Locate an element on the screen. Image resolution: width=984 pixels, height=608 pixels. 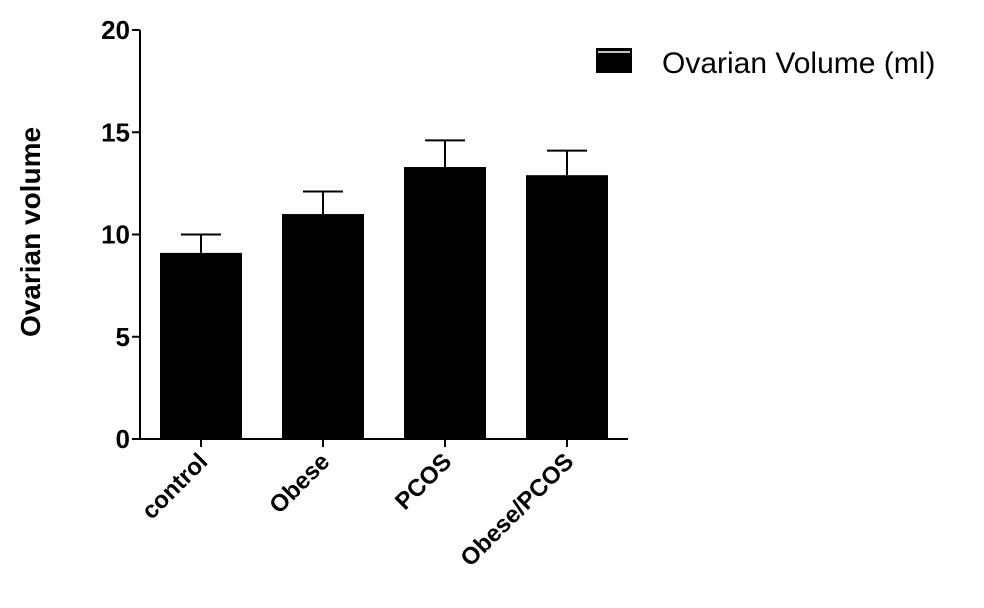
legend-label: Ovarian Volume (ml) is located at coordinates (798, 63).